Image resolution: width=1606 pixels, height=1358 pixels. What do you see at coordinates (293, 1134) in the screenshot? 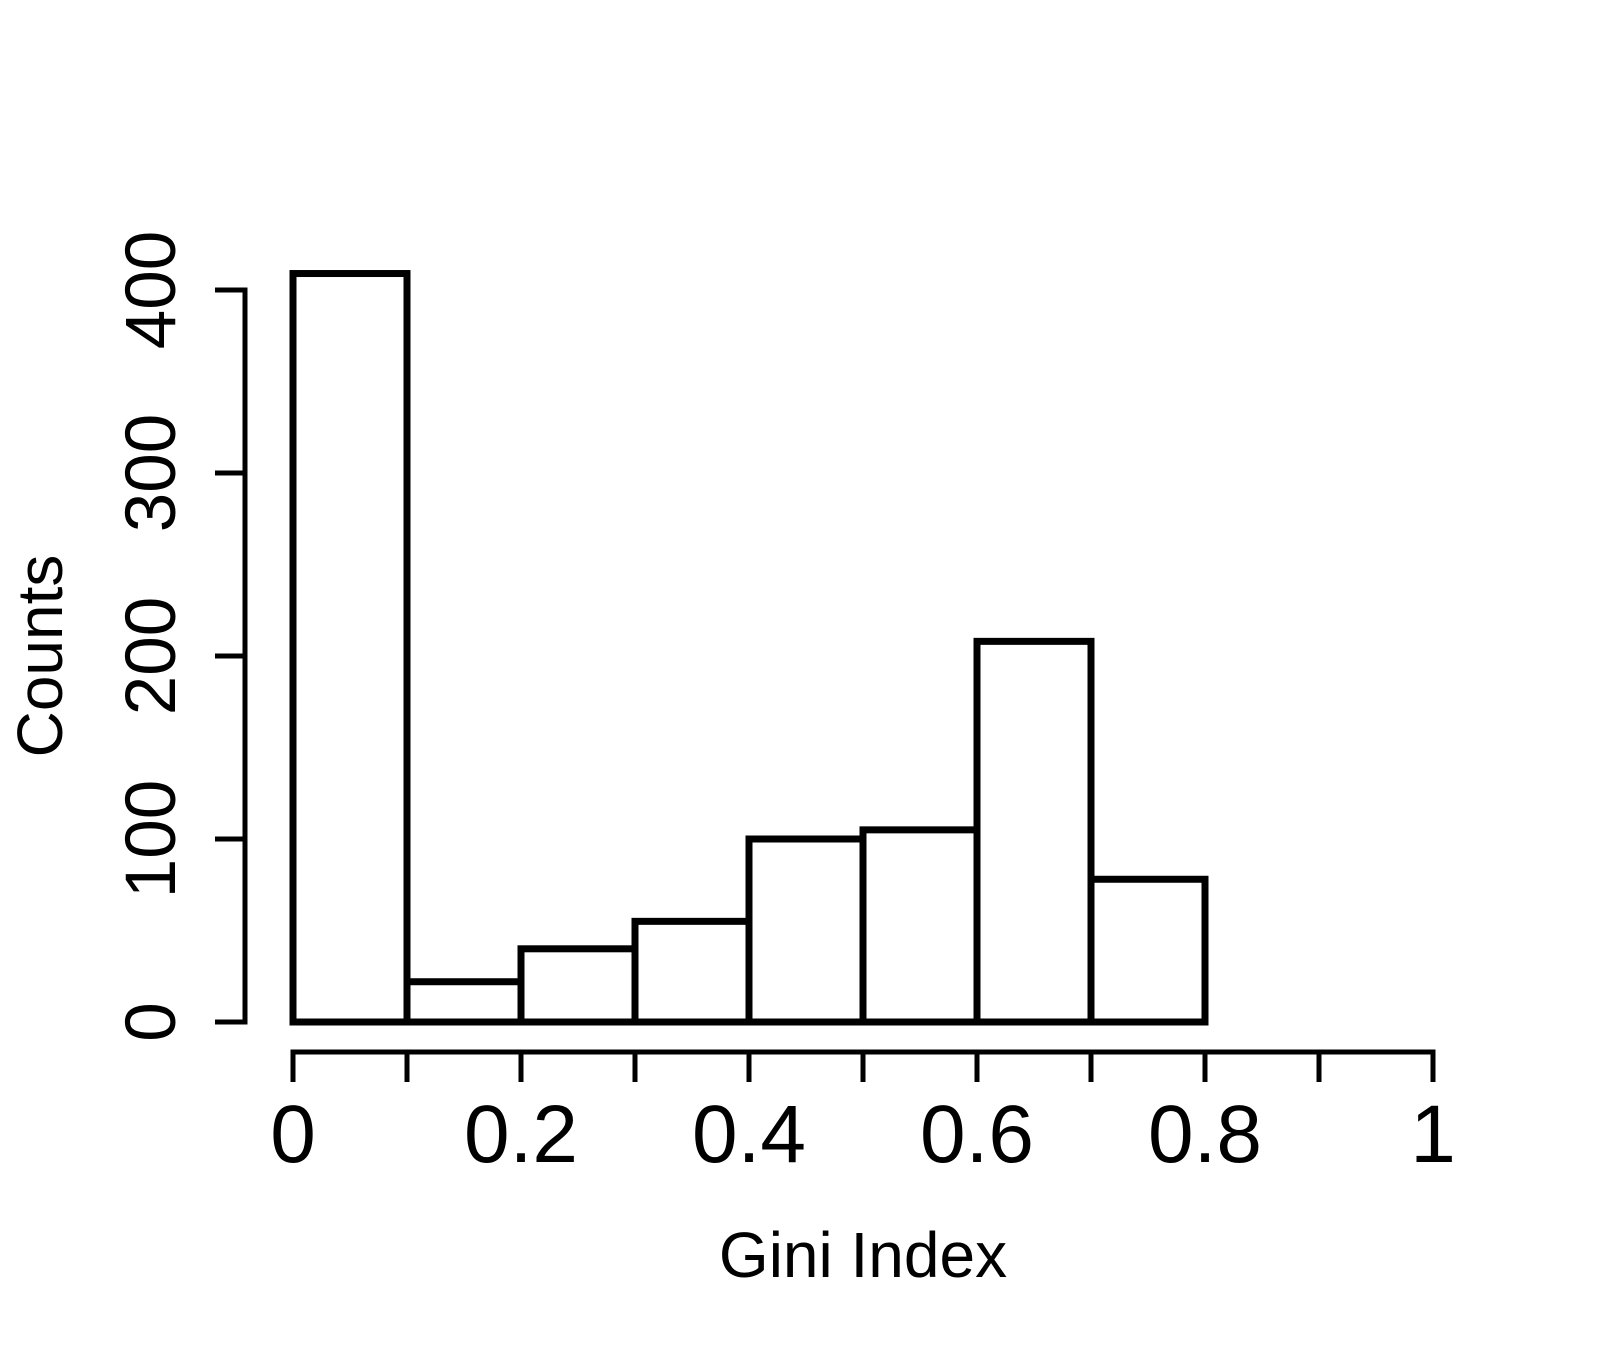
I see `x-tick-label: 0` at bounding box center [293, 1134].